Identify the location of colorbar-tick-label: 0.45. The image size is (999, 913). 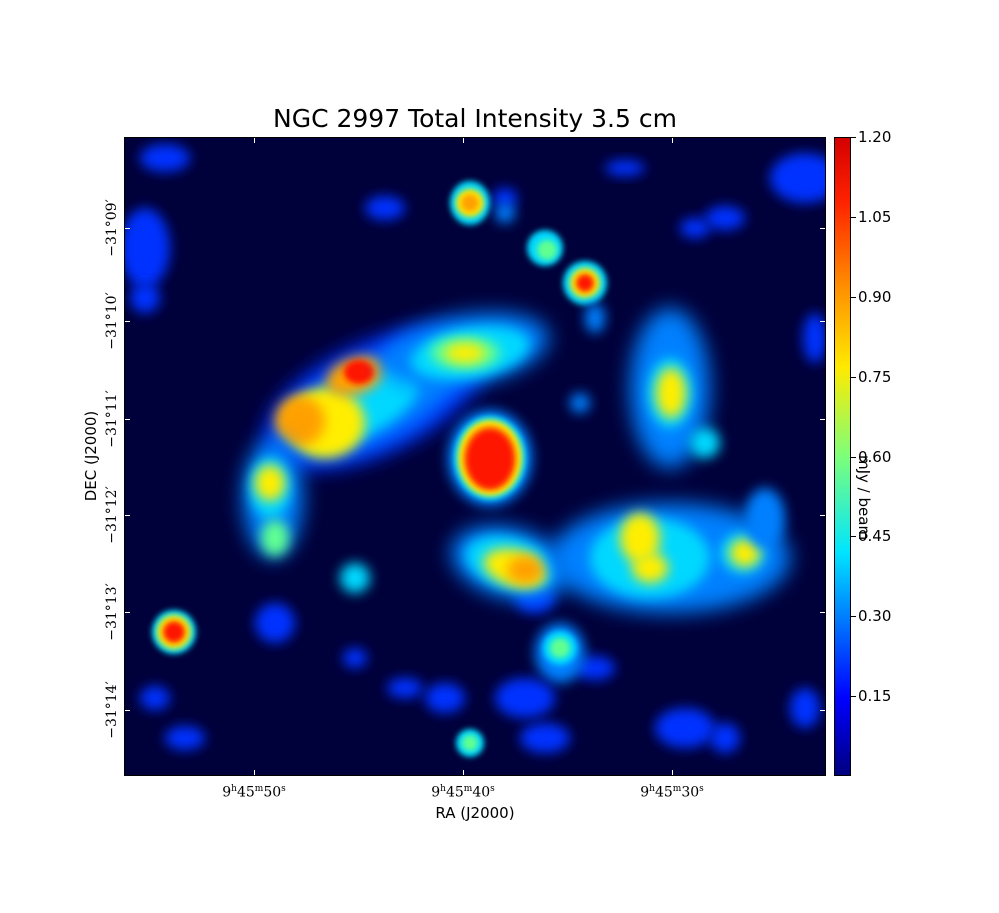
(875, 536).